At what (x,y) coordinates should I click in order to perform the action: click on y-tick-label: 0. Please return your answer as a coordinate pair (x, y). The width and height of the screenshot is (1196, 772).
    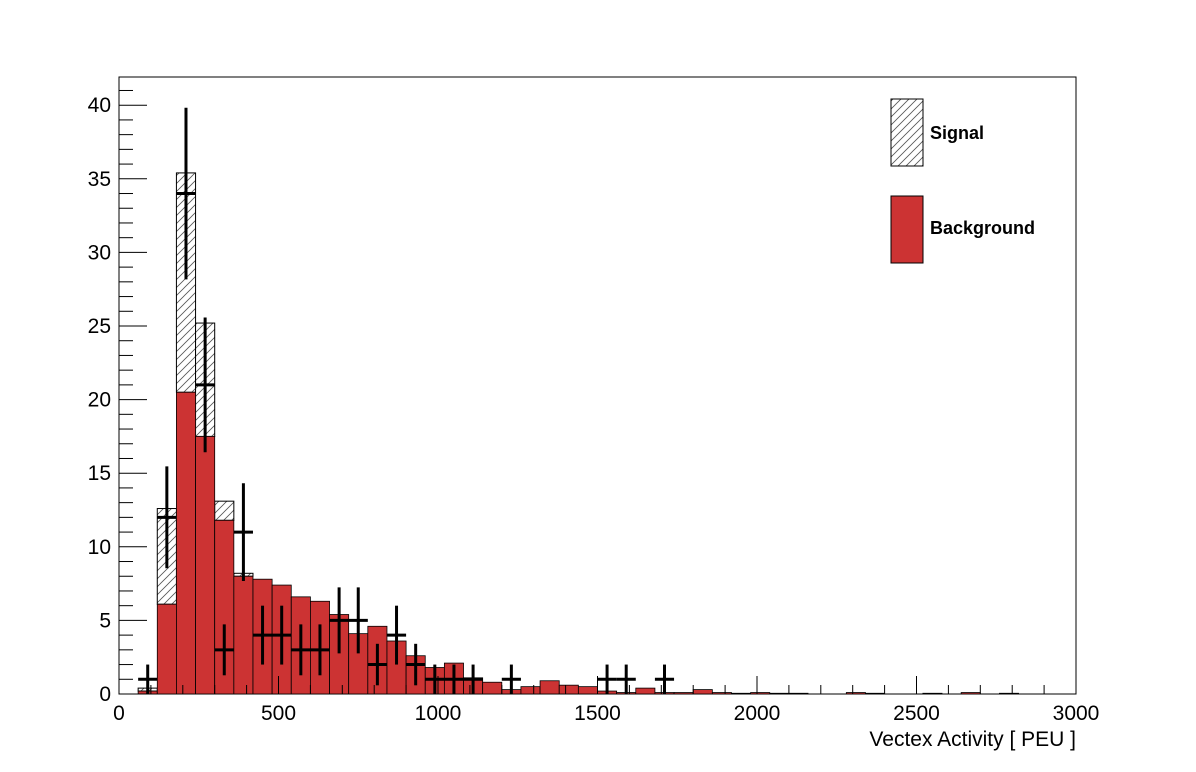
    Looking at the image, I should click on (105, 694).